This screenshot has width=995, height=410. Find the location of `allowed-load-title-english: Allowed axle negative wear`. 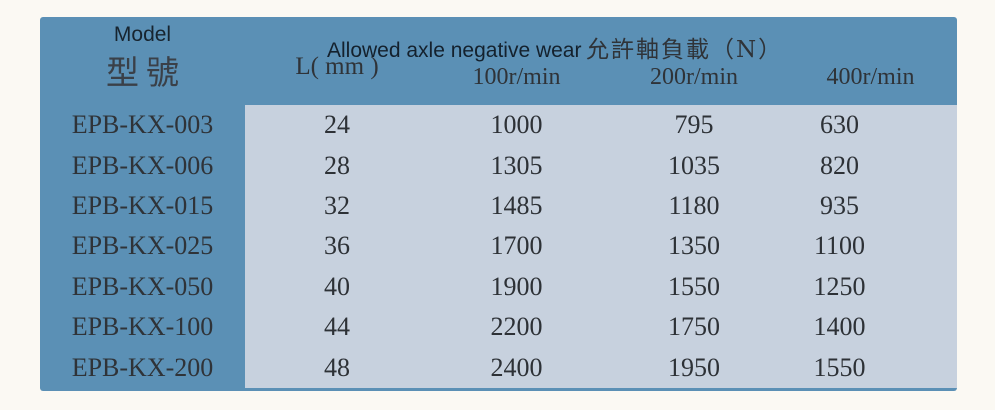

allowed-load-title-english: Allowed axle negative wear is located at coordinates (454, 50).